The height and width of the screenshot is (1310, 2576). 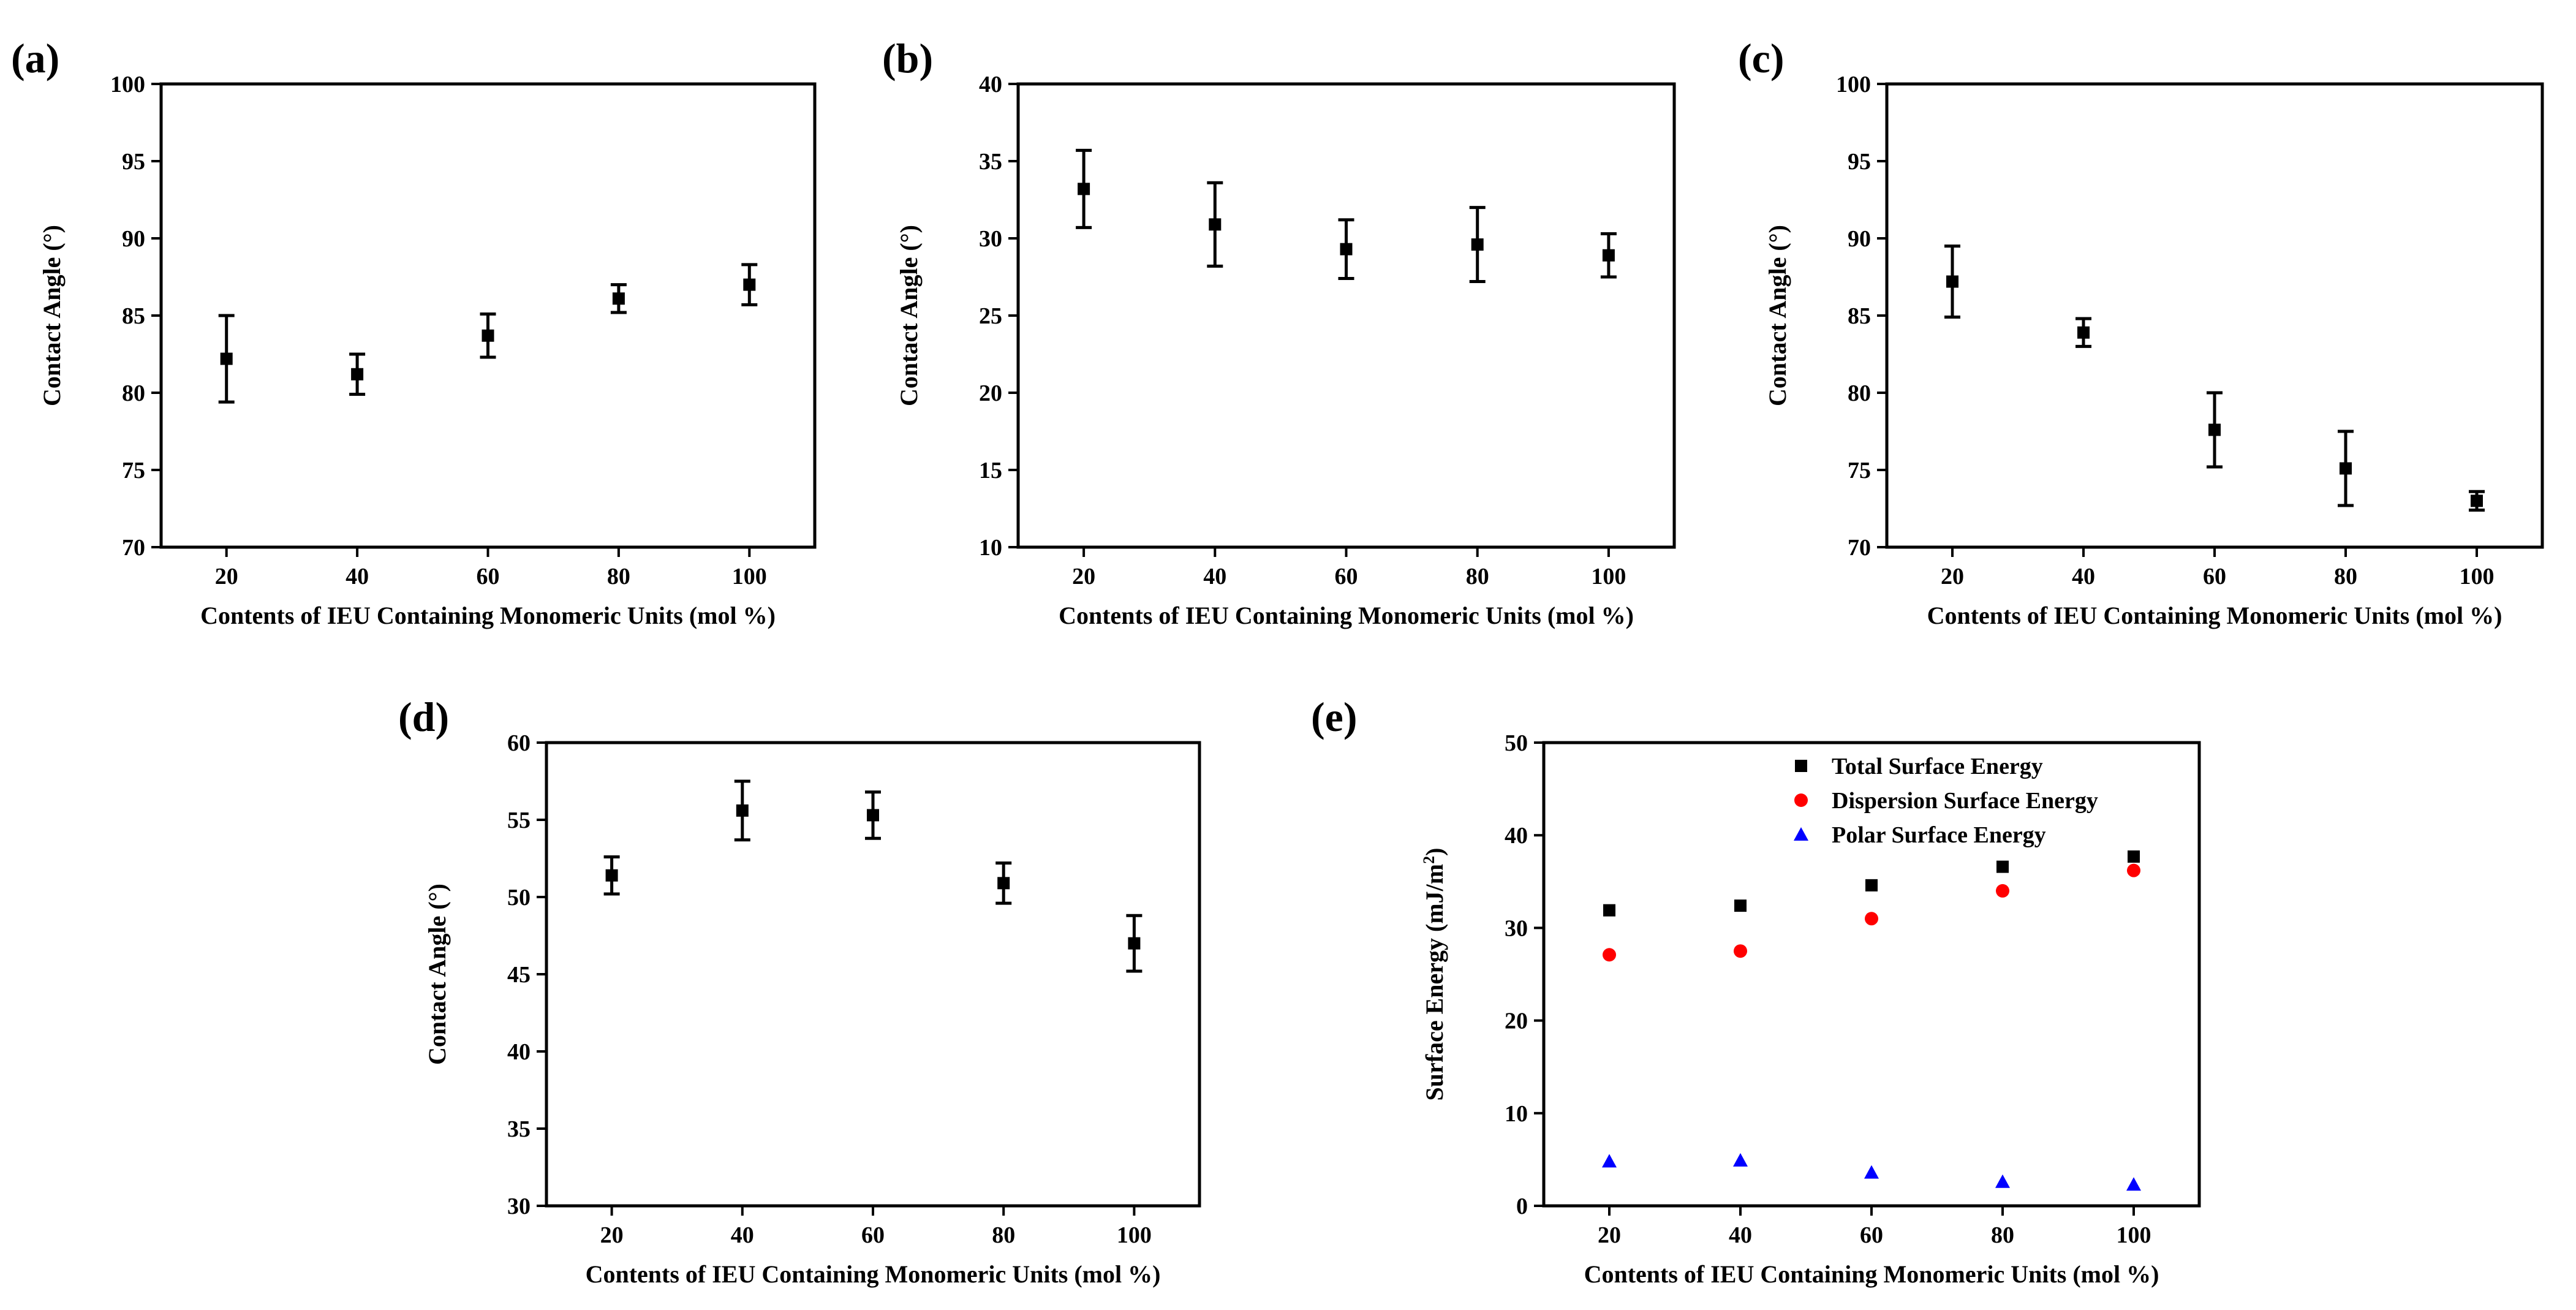 I want to click on y-tick-label: 75, so click(x=133, y=470).